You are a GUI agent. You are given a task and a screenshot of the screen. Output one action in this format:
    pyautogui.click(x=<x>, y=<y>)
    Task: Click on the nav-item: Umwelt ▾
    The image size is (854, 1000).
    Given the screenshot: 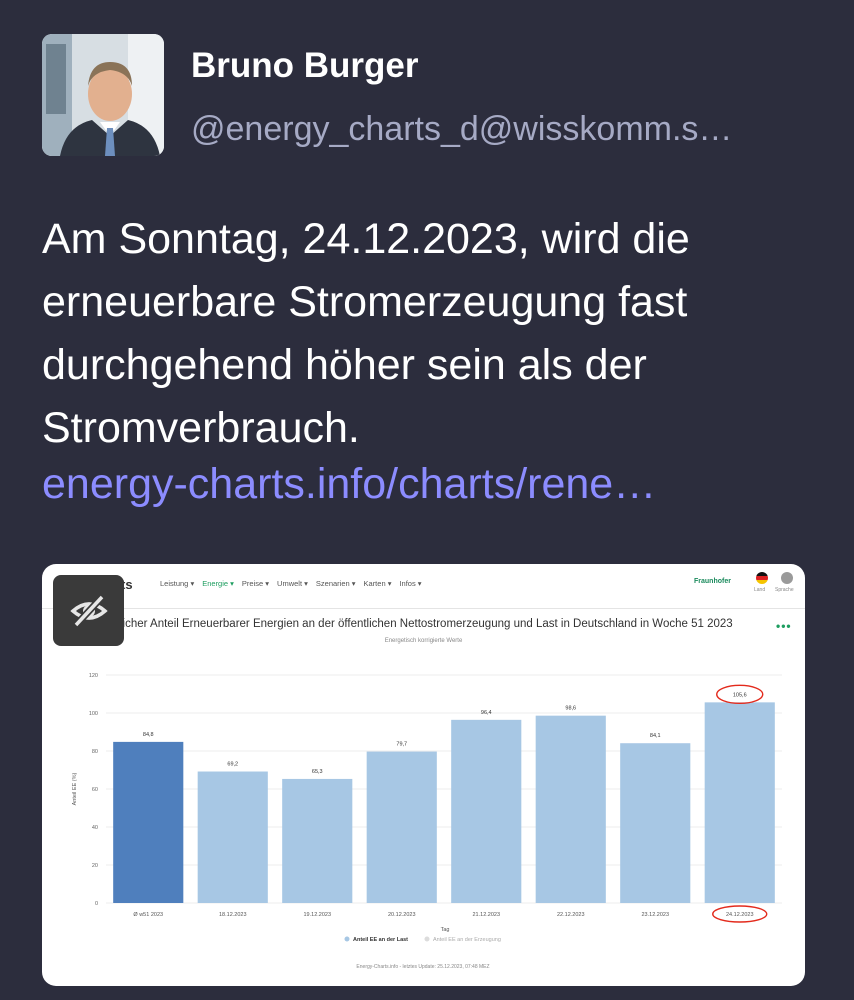 What is the action you would take?
    pyautogui.click(x=292, y=583)
    